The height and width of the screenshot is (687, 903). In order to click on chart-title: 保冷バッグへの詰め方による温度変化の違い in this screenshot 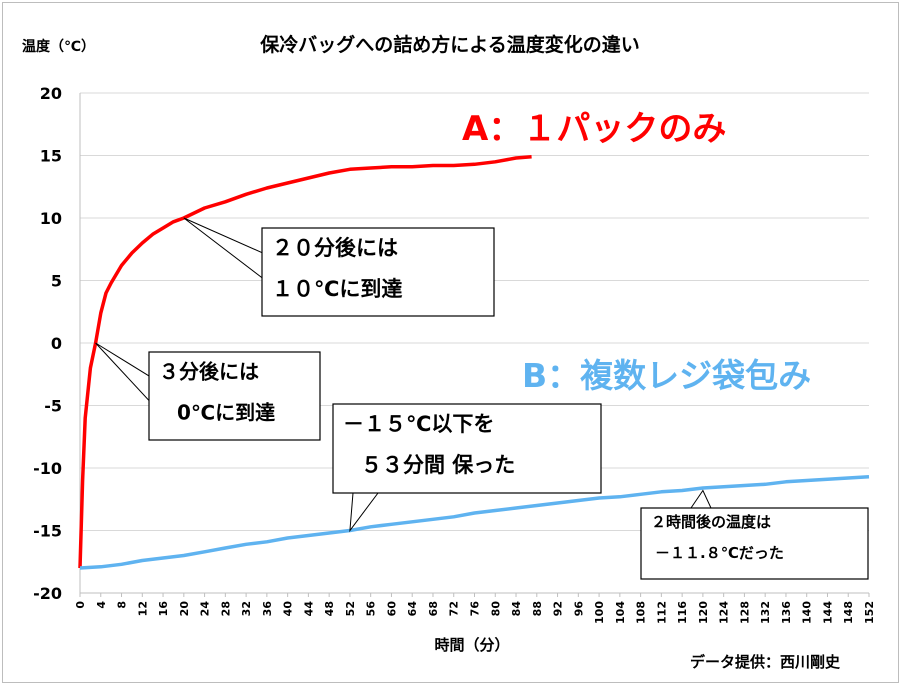, I will do `click(449, 44)`.